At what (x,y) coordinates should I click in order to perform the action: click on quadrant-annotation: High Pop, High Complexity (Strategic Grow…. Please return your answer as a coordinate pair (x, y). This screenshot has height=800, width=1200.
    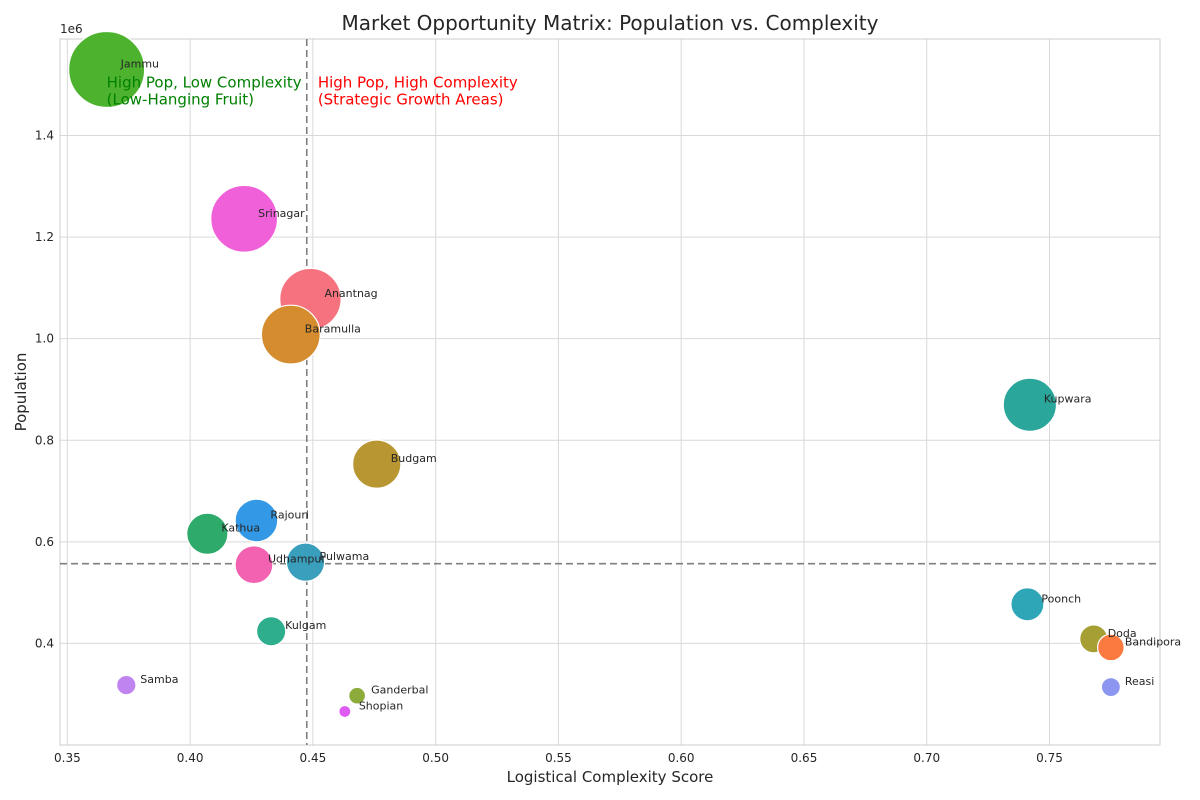
    Looking at the image, I should click on (418, 91).